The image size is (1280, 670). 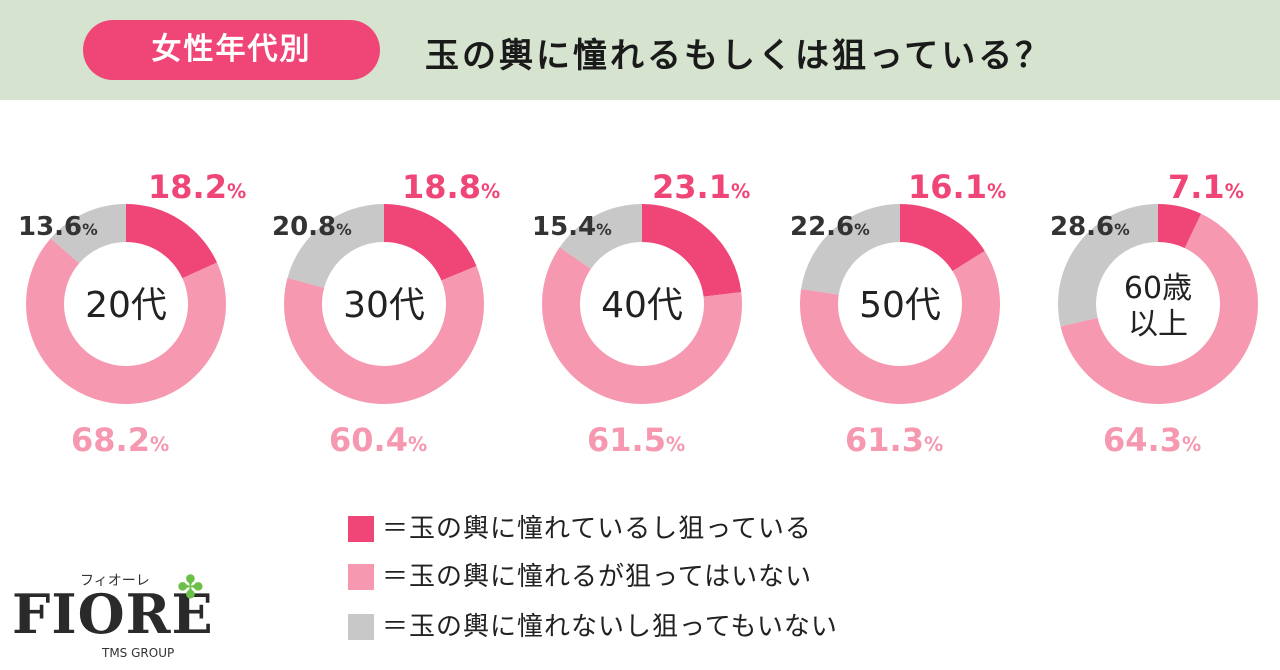 What do you see at coordinates (642, 305) in the screenshot?
I see `donut-center-label: 40代` at bounding box center [642, 305].